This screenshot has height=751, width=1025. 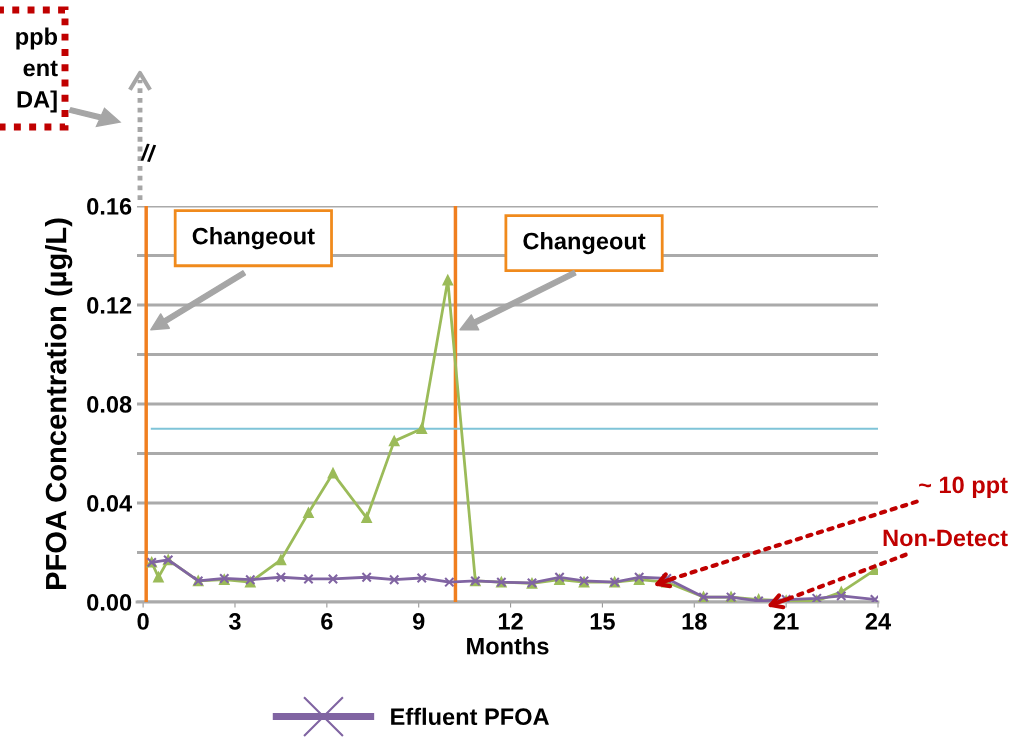 What do you see at coordinates (694, 621) in the screenshot?
I see `x-tick-label: 18` at bounding box center [694, 621].